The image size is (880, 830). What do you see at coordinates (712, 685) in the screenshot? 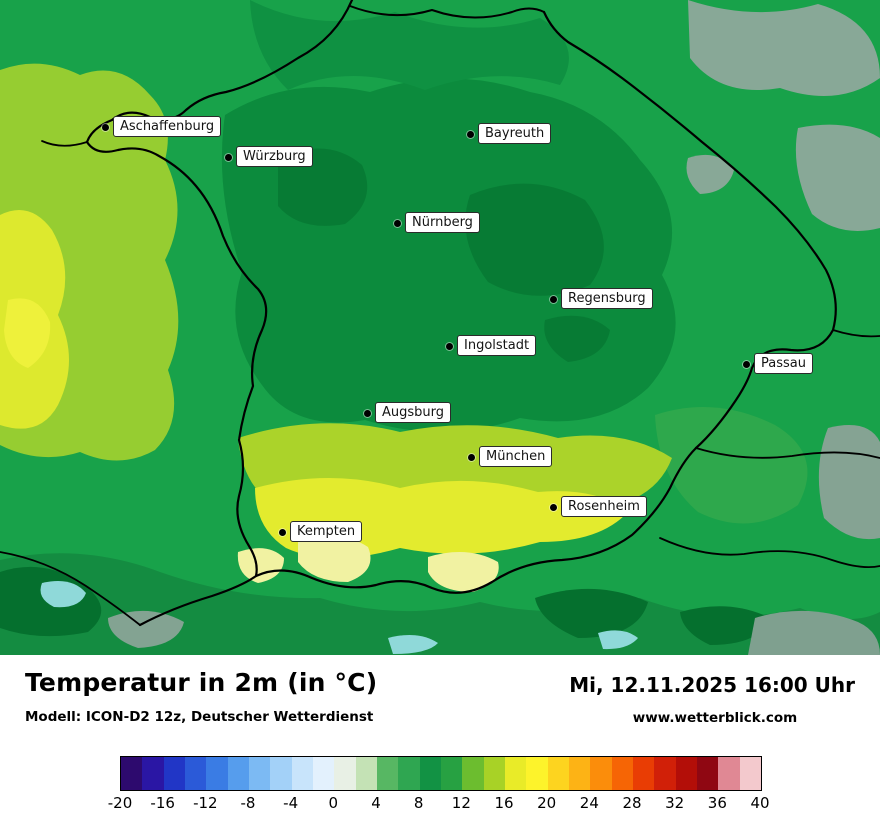
I see `forecast-datetime: Mi, 12.11.2025 16:00 Uhr` at bounding box center [712, 685].